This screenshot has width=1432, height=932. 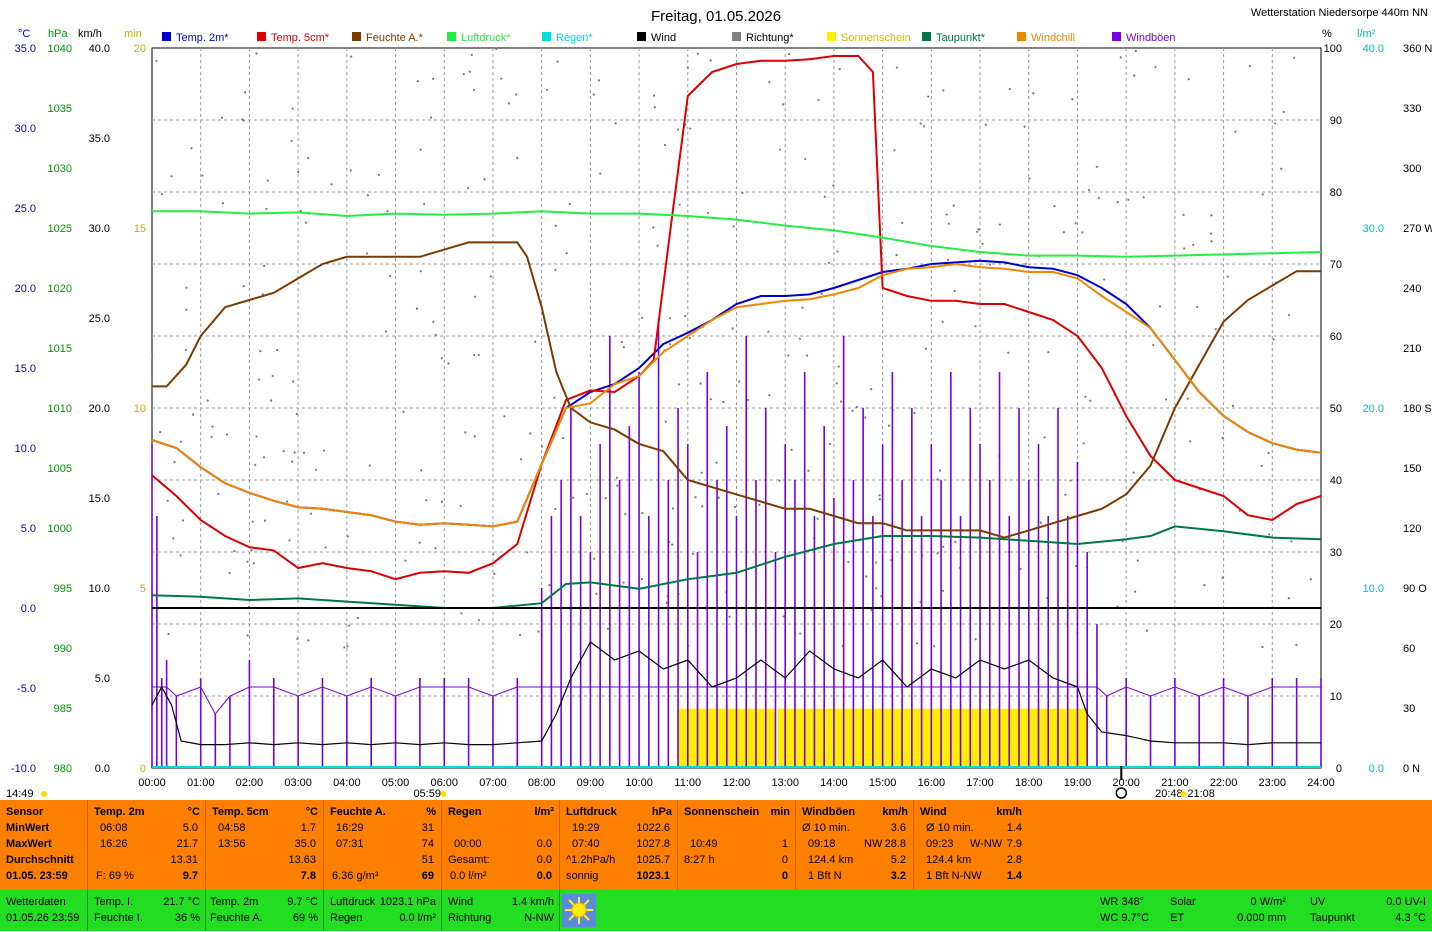 What do you see at coordinates (44, 794) in the screenshot?
I see `moonrise-dot` at bounding box center [44, 794].